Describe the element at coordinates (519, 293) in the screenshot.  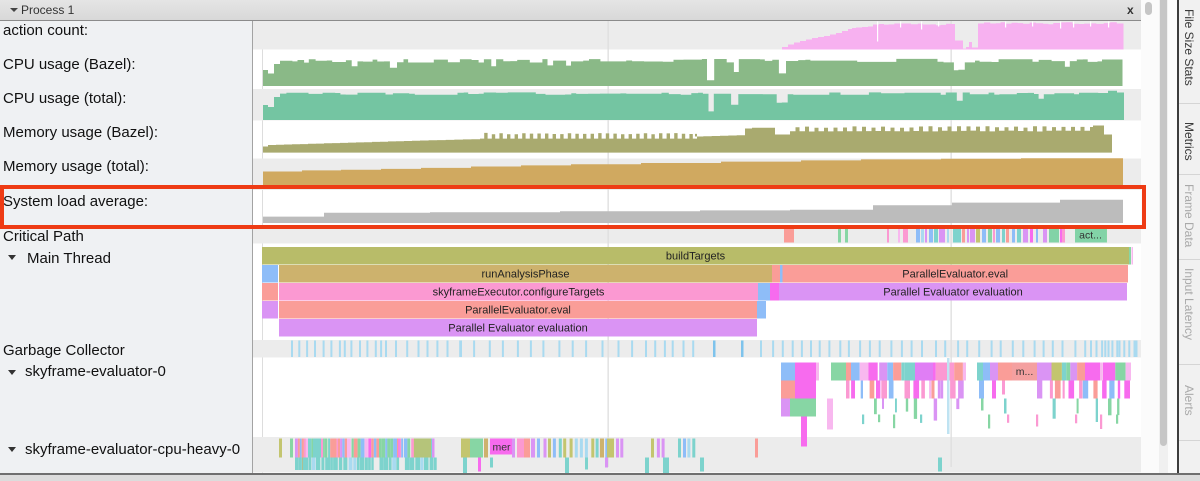
I see `svg-text:skyframeExecutor.configureTarg: skyframeExecutor.configureTargets` at that location.